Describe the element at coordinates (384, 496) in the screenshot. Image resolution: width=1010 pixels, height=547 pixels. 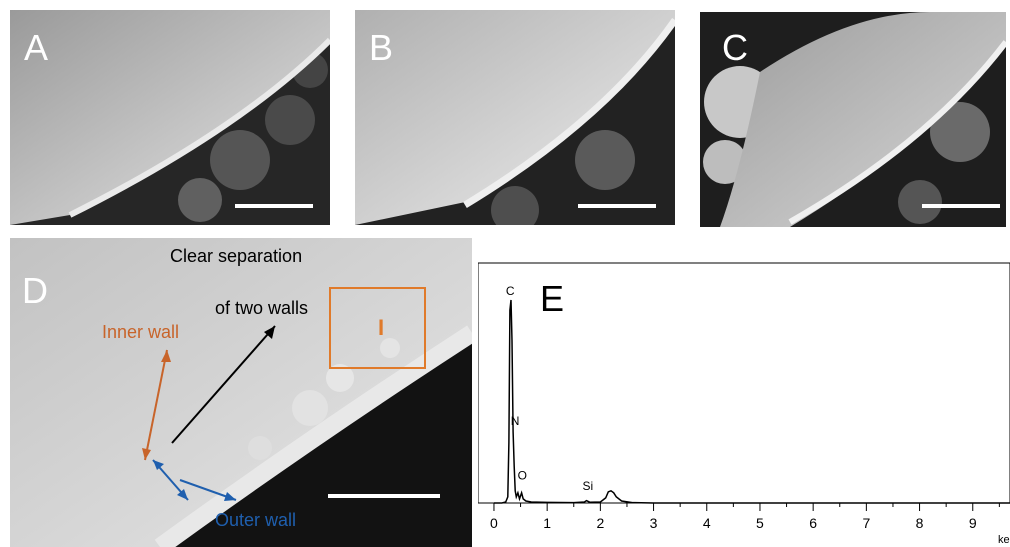
I see `scale-bar-d` at that location.